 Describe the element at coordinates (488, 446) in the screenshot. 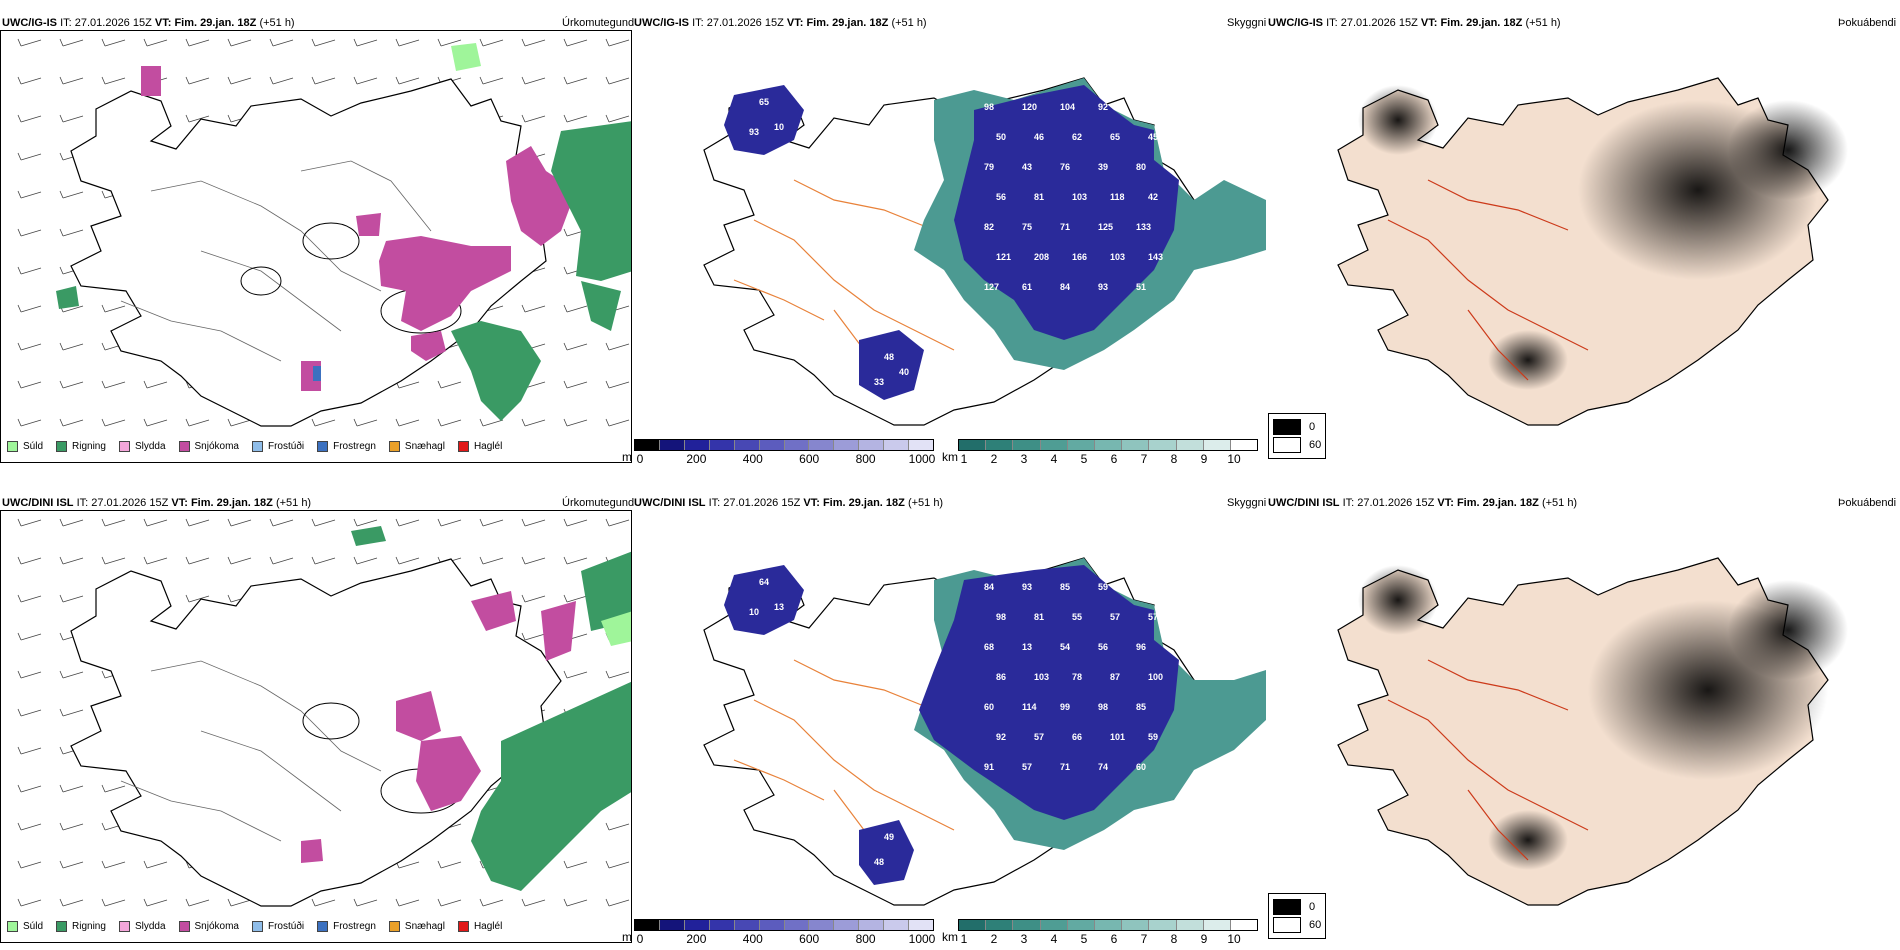

I see `legend-label: Haglél` at that location.